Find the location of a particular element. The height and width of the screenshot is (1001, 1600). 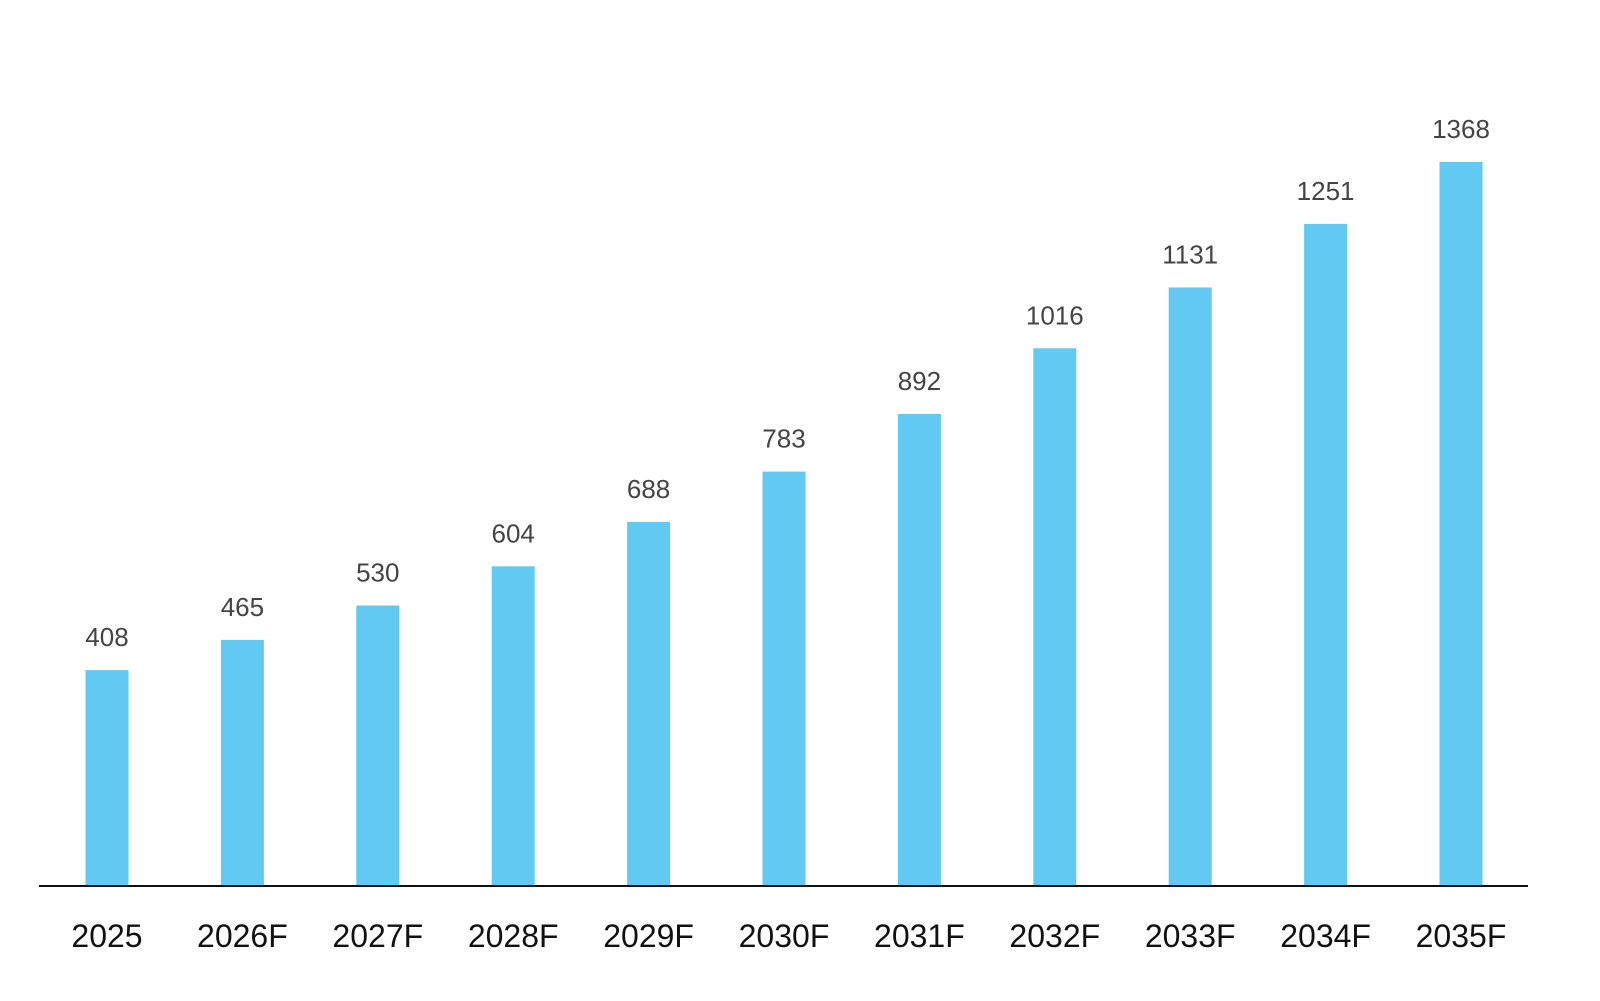

x-tick-label-2033F: 2033F is located at coordinates (1190, 936).